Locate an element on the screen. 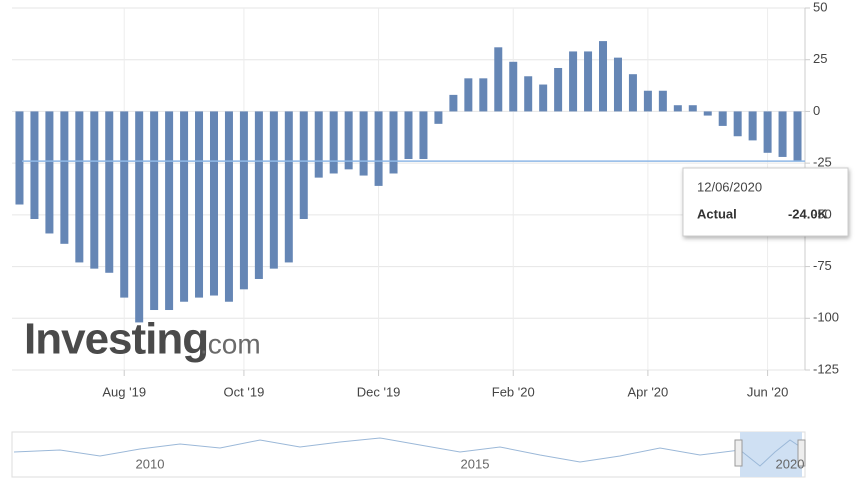  watermark-brand: Investing is located at coordinates (116, 339).